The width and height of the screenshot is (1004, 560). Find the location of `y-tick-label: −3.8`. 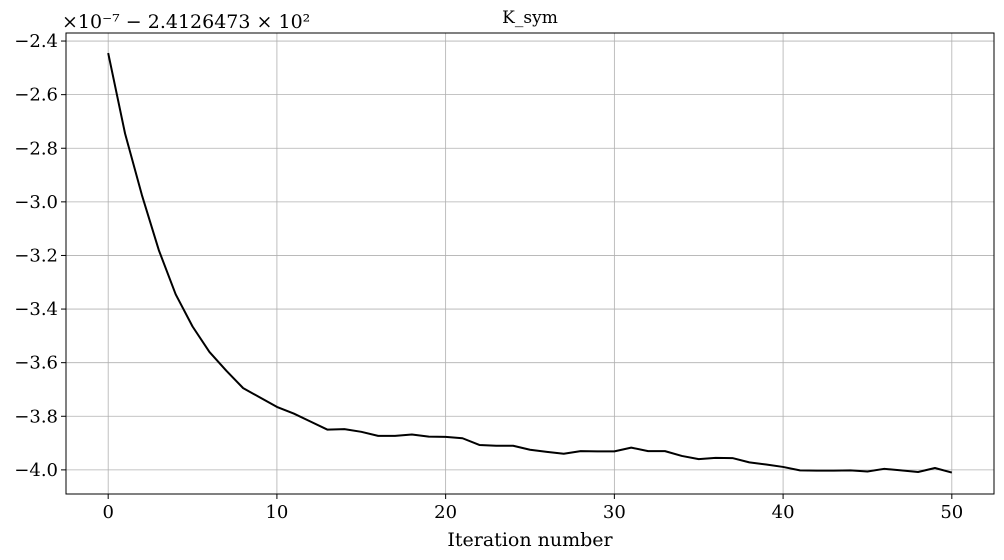

y-tick-label: −3.8 is located at coordinates (36, 416).